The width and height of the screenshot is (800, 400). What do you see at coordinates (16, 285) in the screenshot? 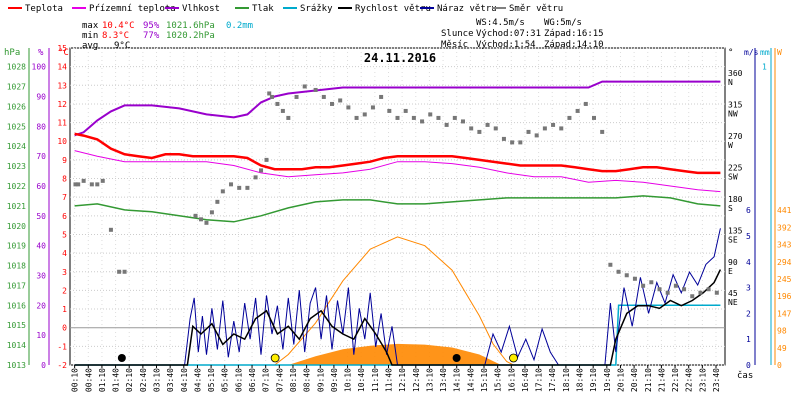
I see `axis-tick-hpa: 1017` at bounding box center [16, 285].